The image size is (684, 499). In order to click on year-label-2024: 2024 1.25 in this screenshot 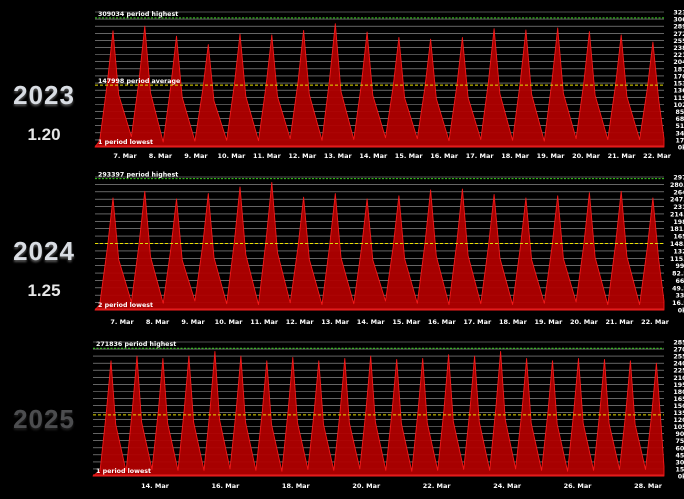, I will do `click(44, 268)`.